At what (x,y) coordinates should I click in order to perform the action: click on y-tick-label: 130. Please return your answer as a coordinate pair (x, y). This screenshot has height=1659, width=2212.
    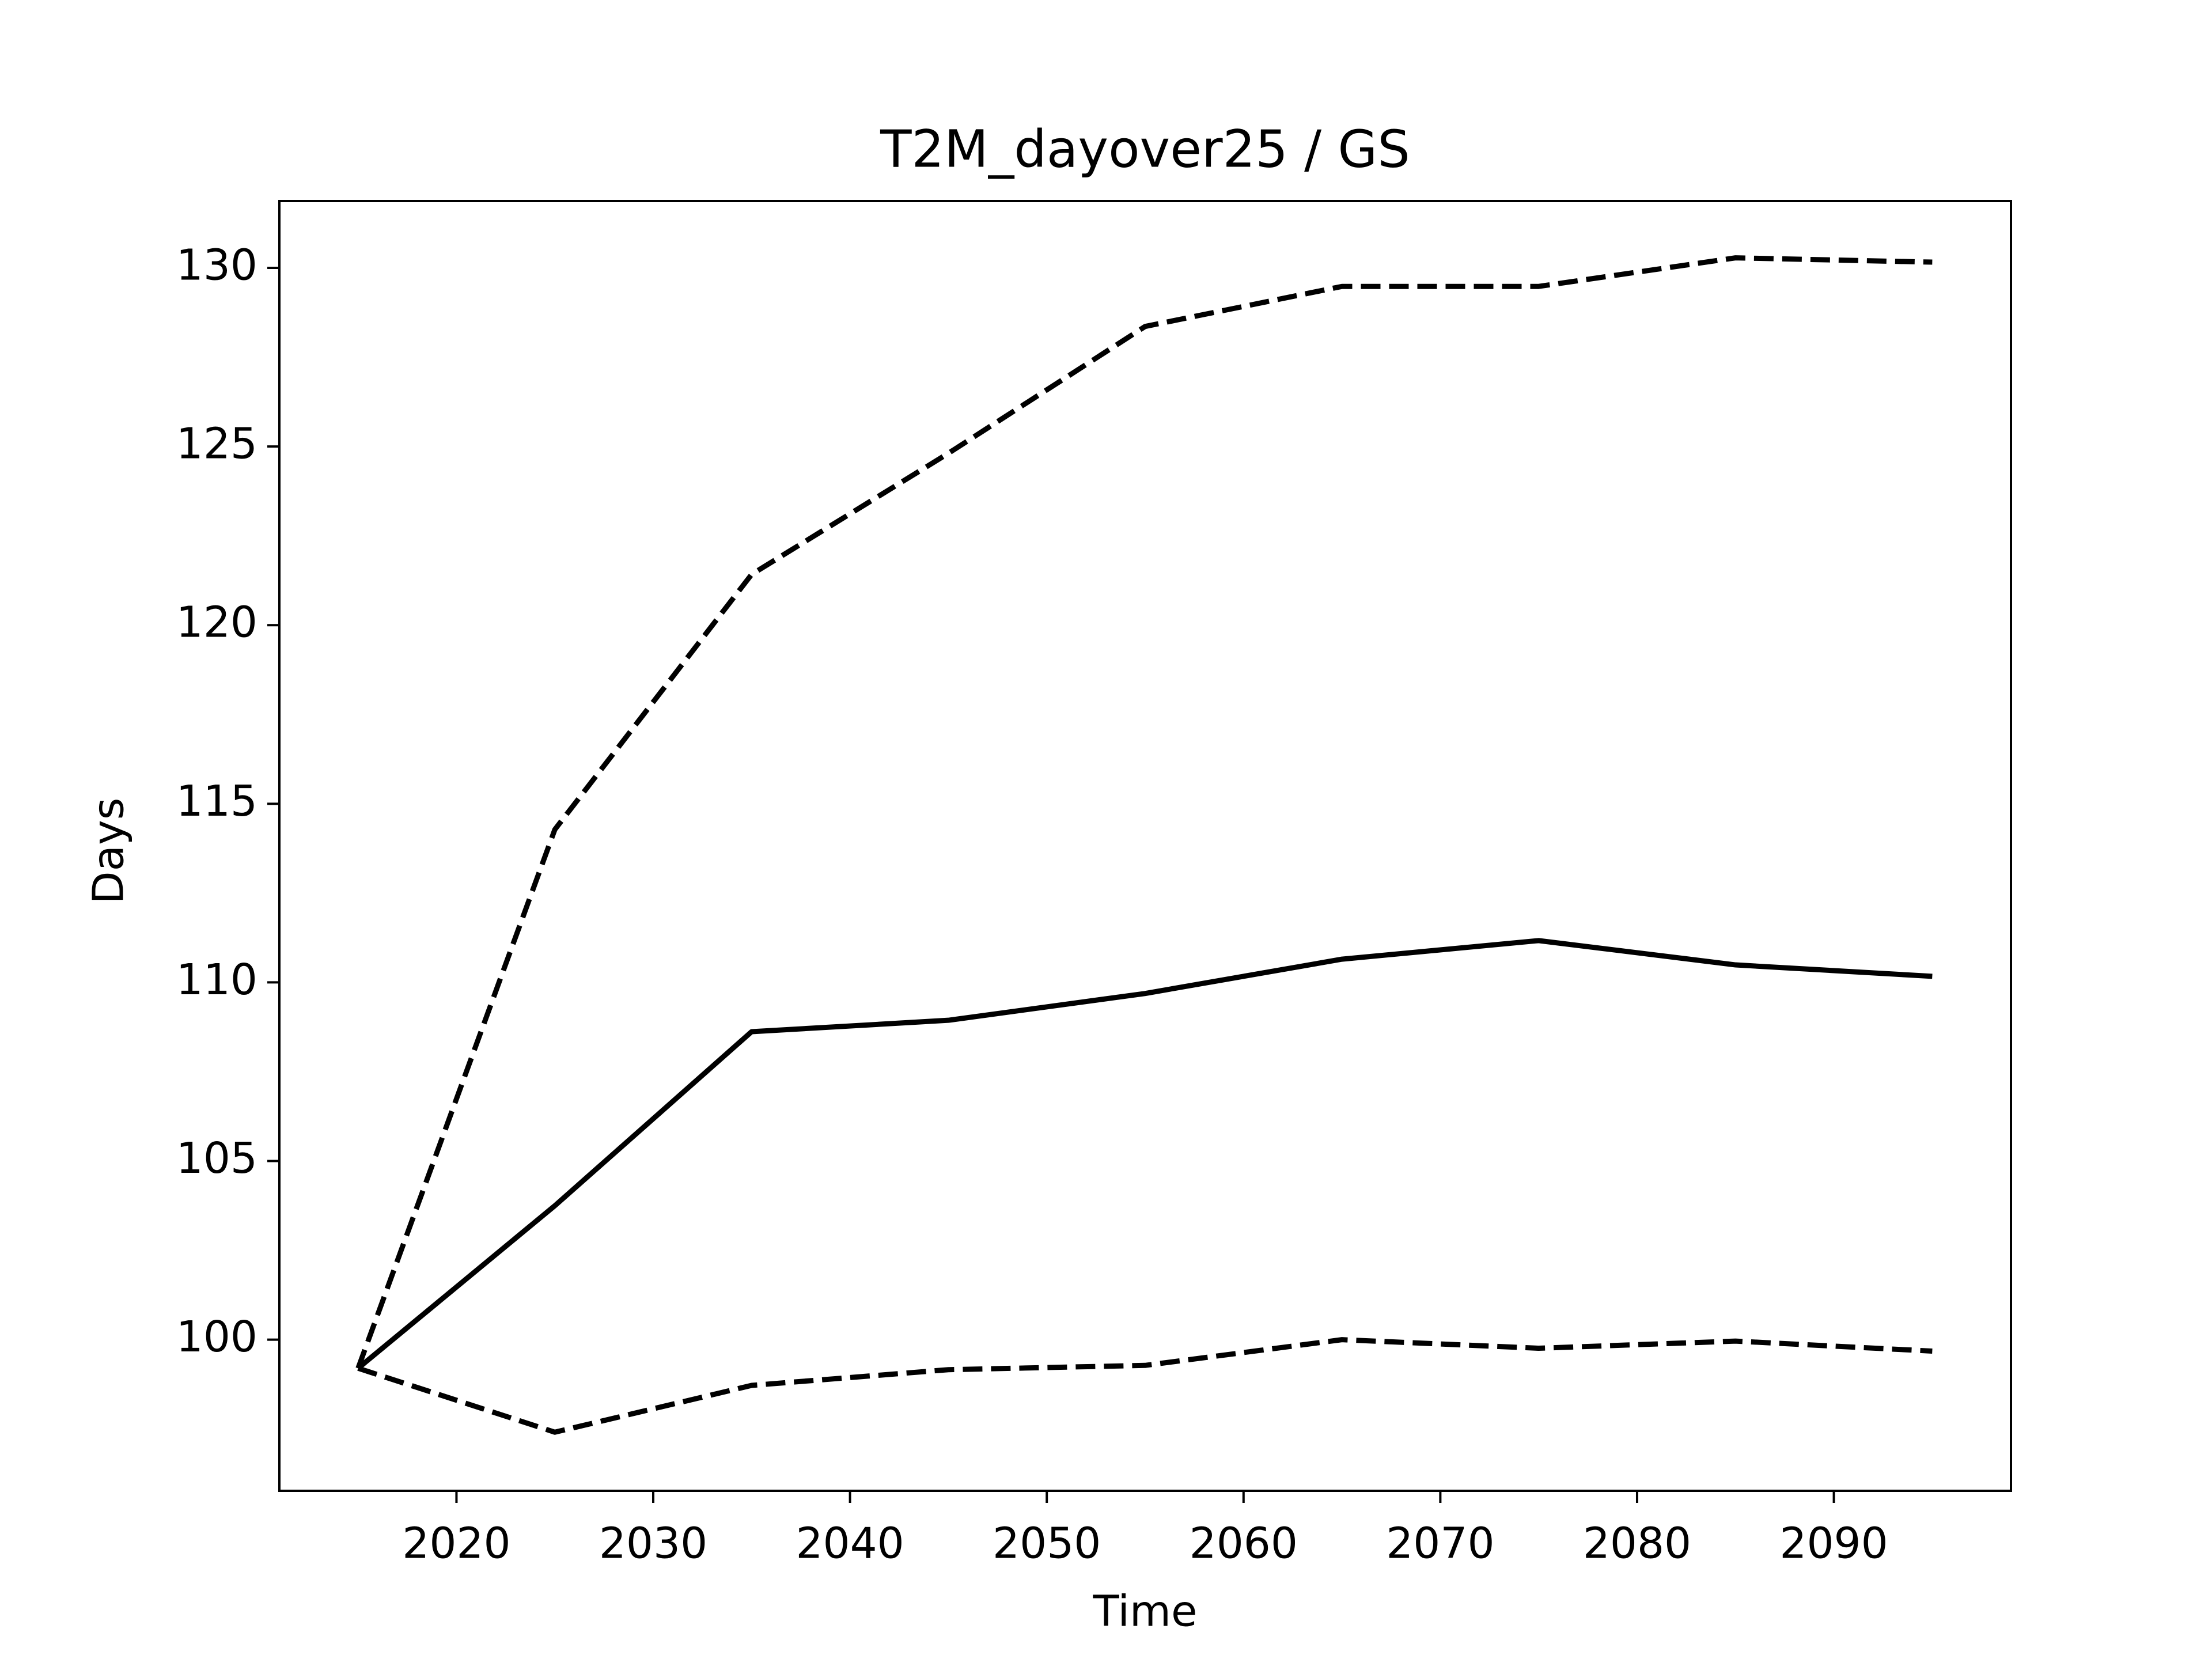
    Looking at the image, I should click on (216, 265).